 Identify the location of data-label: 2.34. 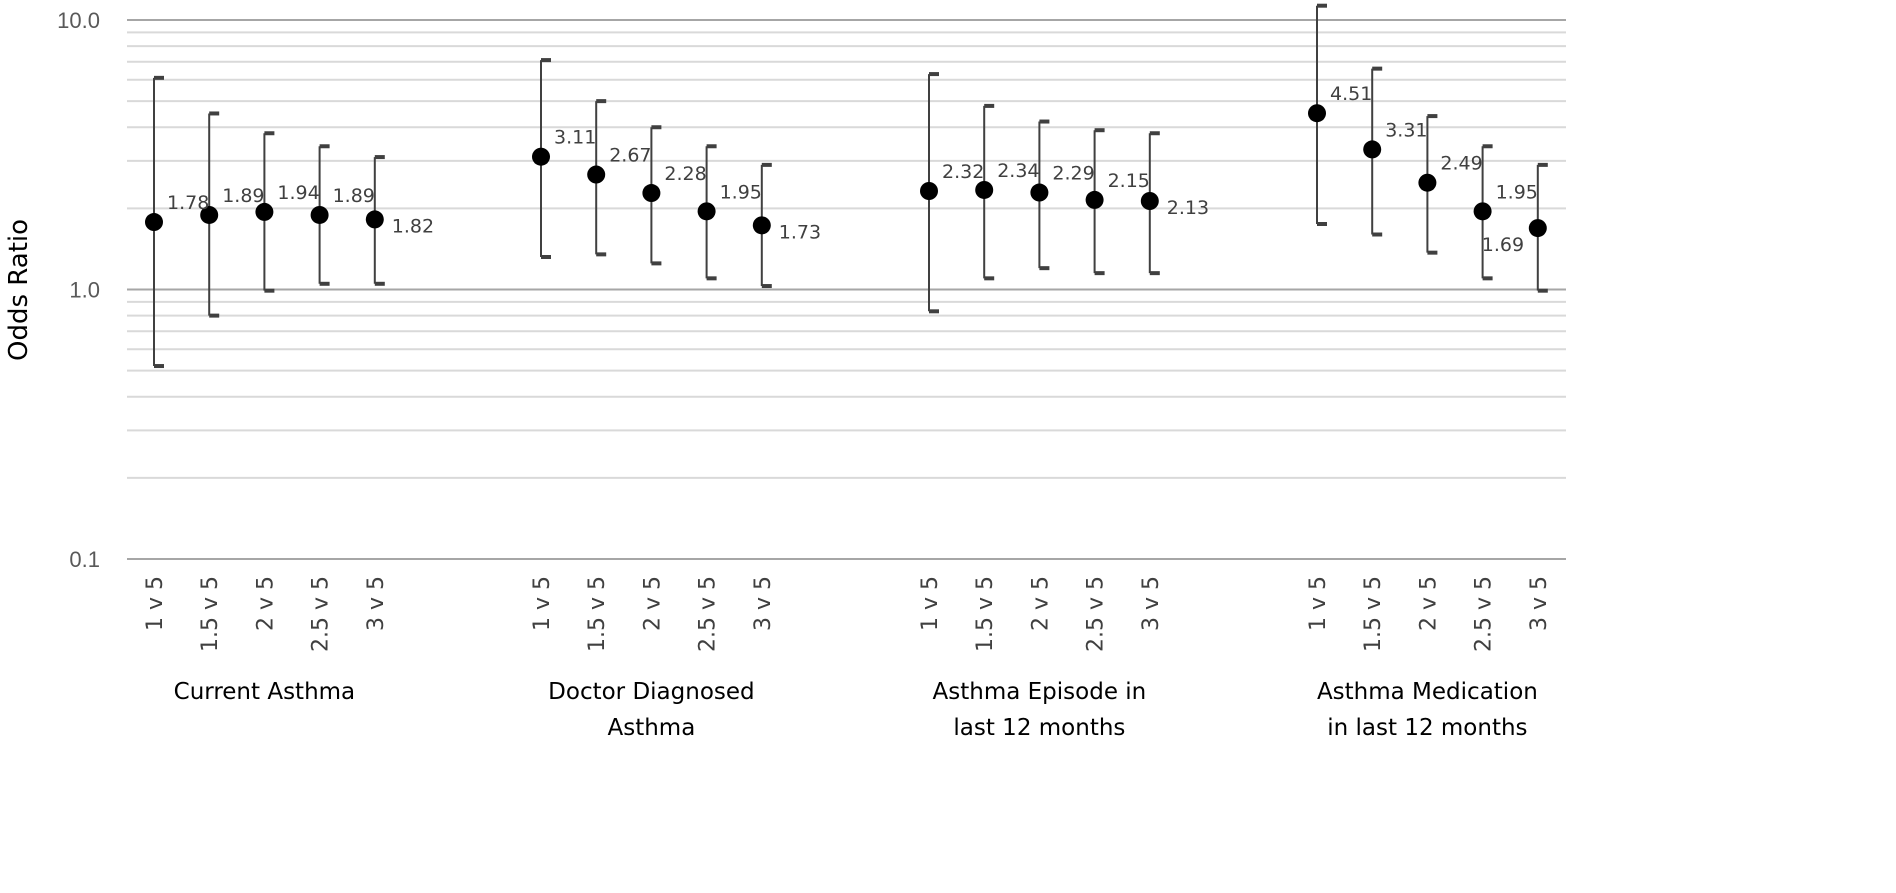
(1018, 171).